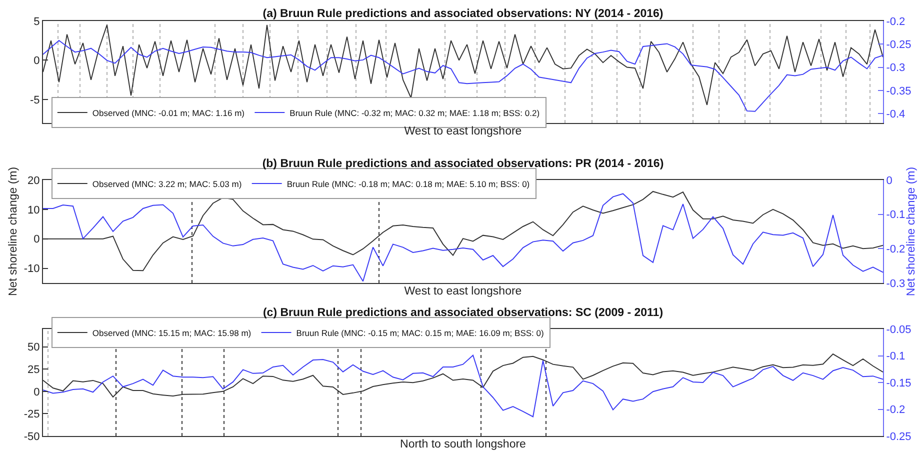 The image size is (920, 453). I want to click on x-axis-title: North to south longshore, so click(463, 444).